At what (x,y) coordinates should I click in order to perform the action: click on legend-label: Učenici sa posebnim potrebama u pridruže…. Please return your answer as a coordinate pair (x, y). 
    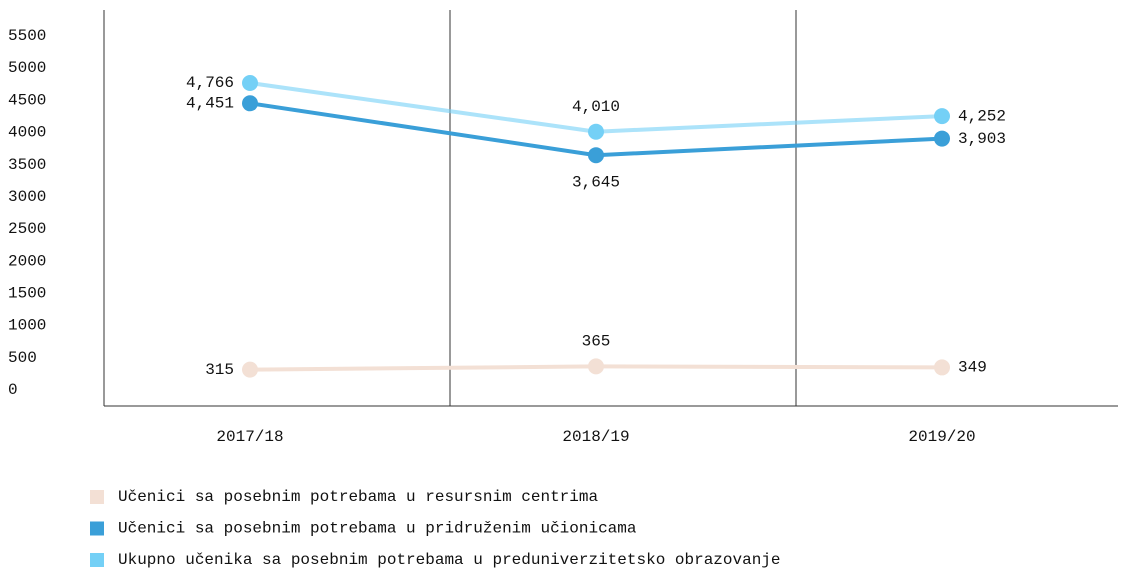
    Looking at the image, I should click on (377, 529).